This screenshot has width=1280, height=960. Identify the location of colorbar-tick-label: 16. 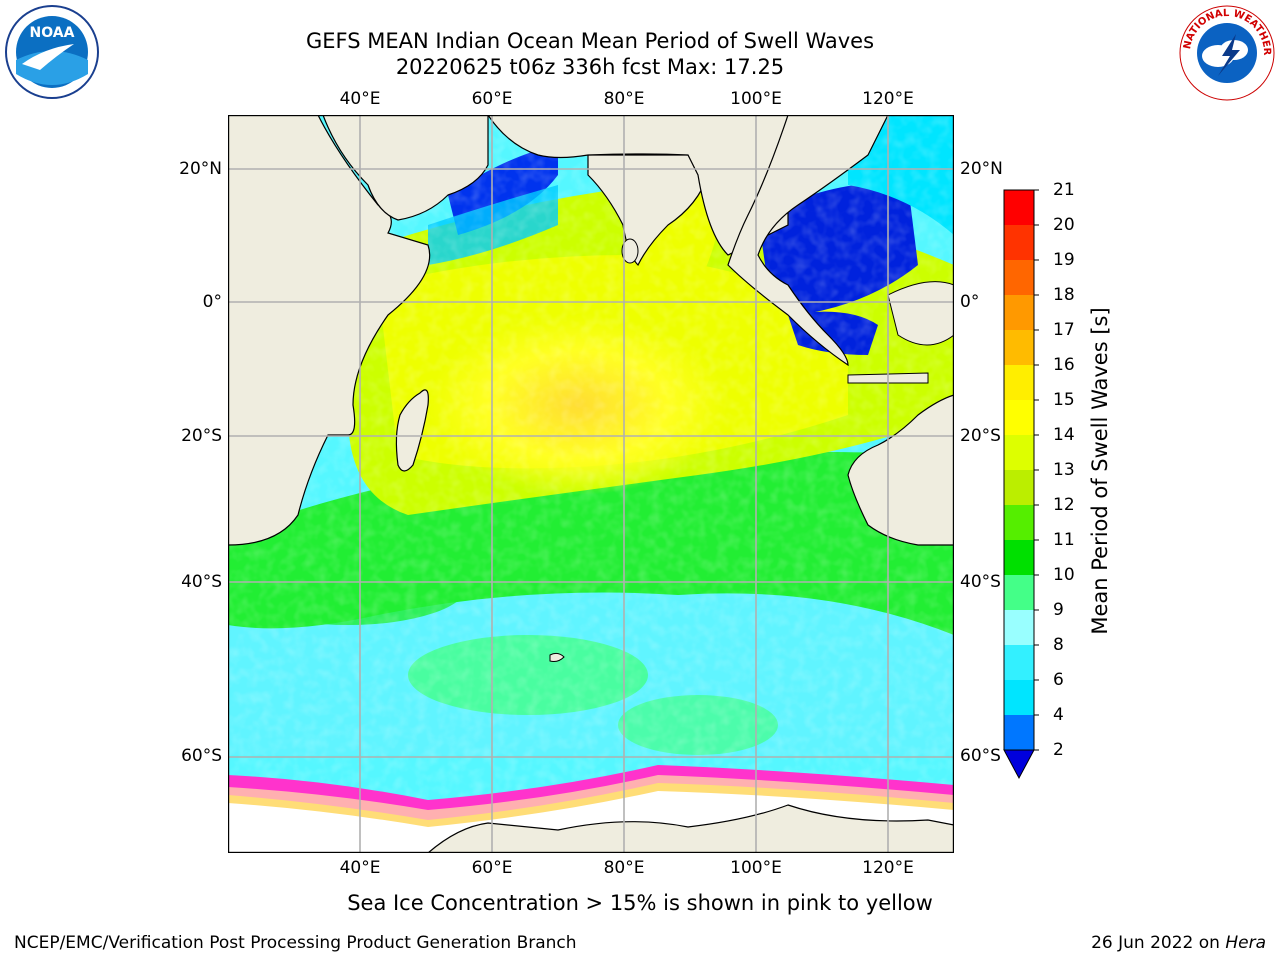
(1064, 365).